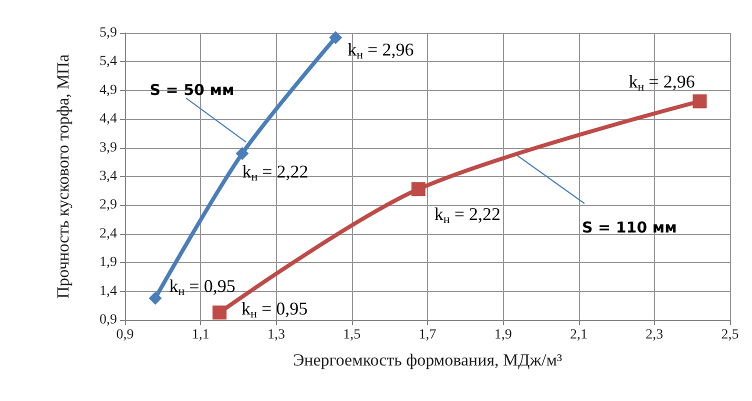 This screenshot has height=401, width=752. What do you see at coordinates (427, 335) in the screenshot?
I see `x-tick-label: 1,7` at bounding box center [427, 335].